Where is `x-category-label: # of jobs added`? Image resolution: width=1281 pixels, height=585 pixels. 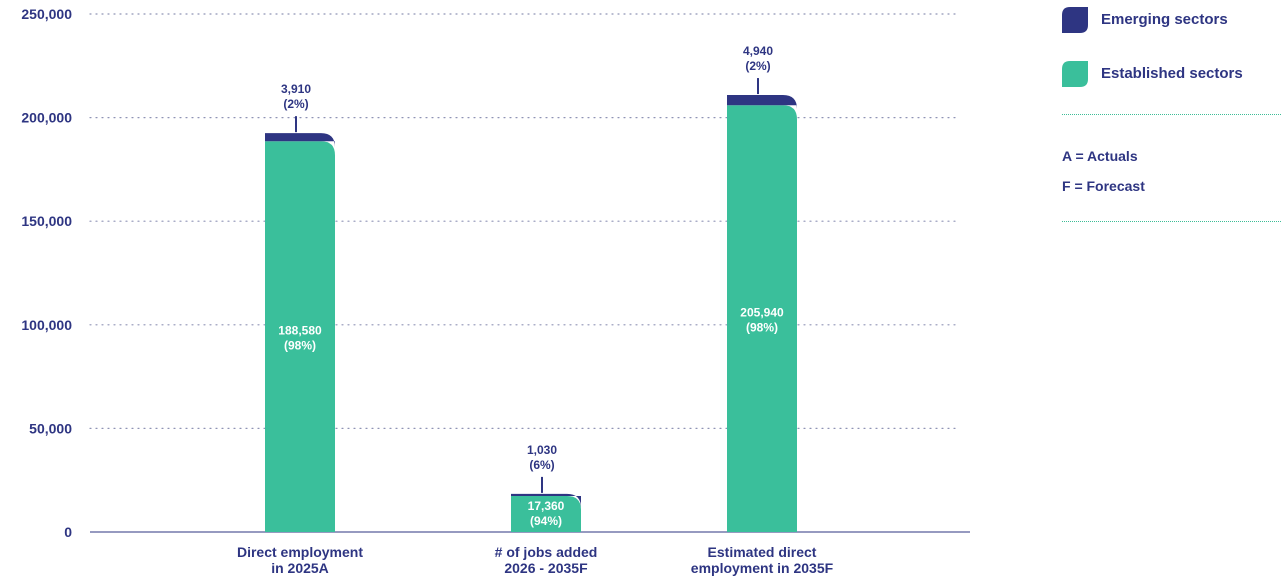
x-category-label: # of jobs added is located at coordinates (546, 552).